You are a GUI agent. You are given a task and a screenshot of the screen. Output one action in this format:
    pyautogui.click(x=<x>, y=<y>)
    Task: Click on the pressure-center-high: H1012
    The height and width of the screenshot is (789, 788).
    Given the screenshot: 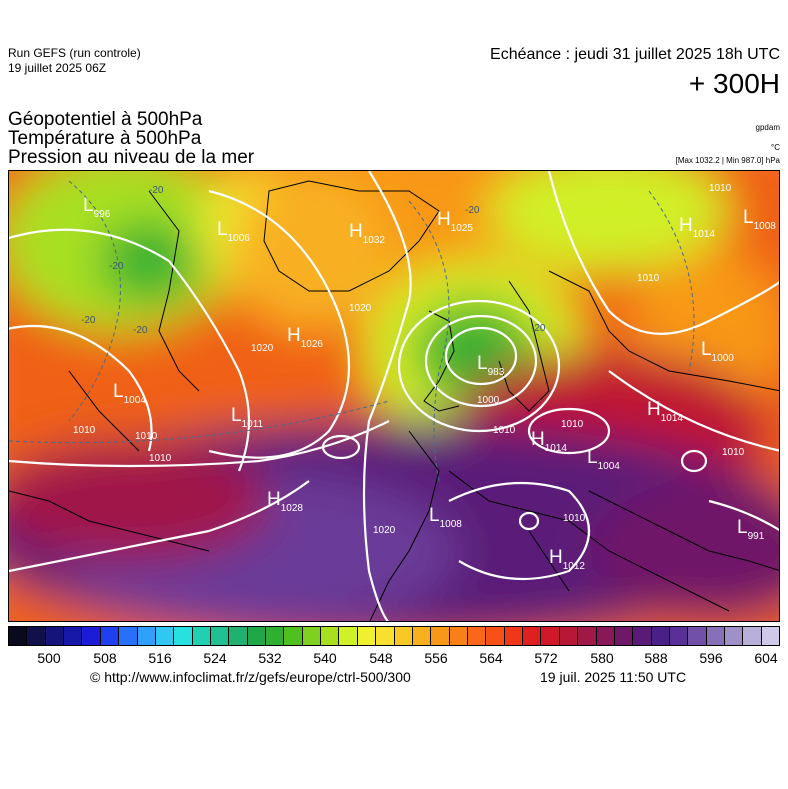 What is the action you would take?
    pyautogui.click(x=567, y=559)
    